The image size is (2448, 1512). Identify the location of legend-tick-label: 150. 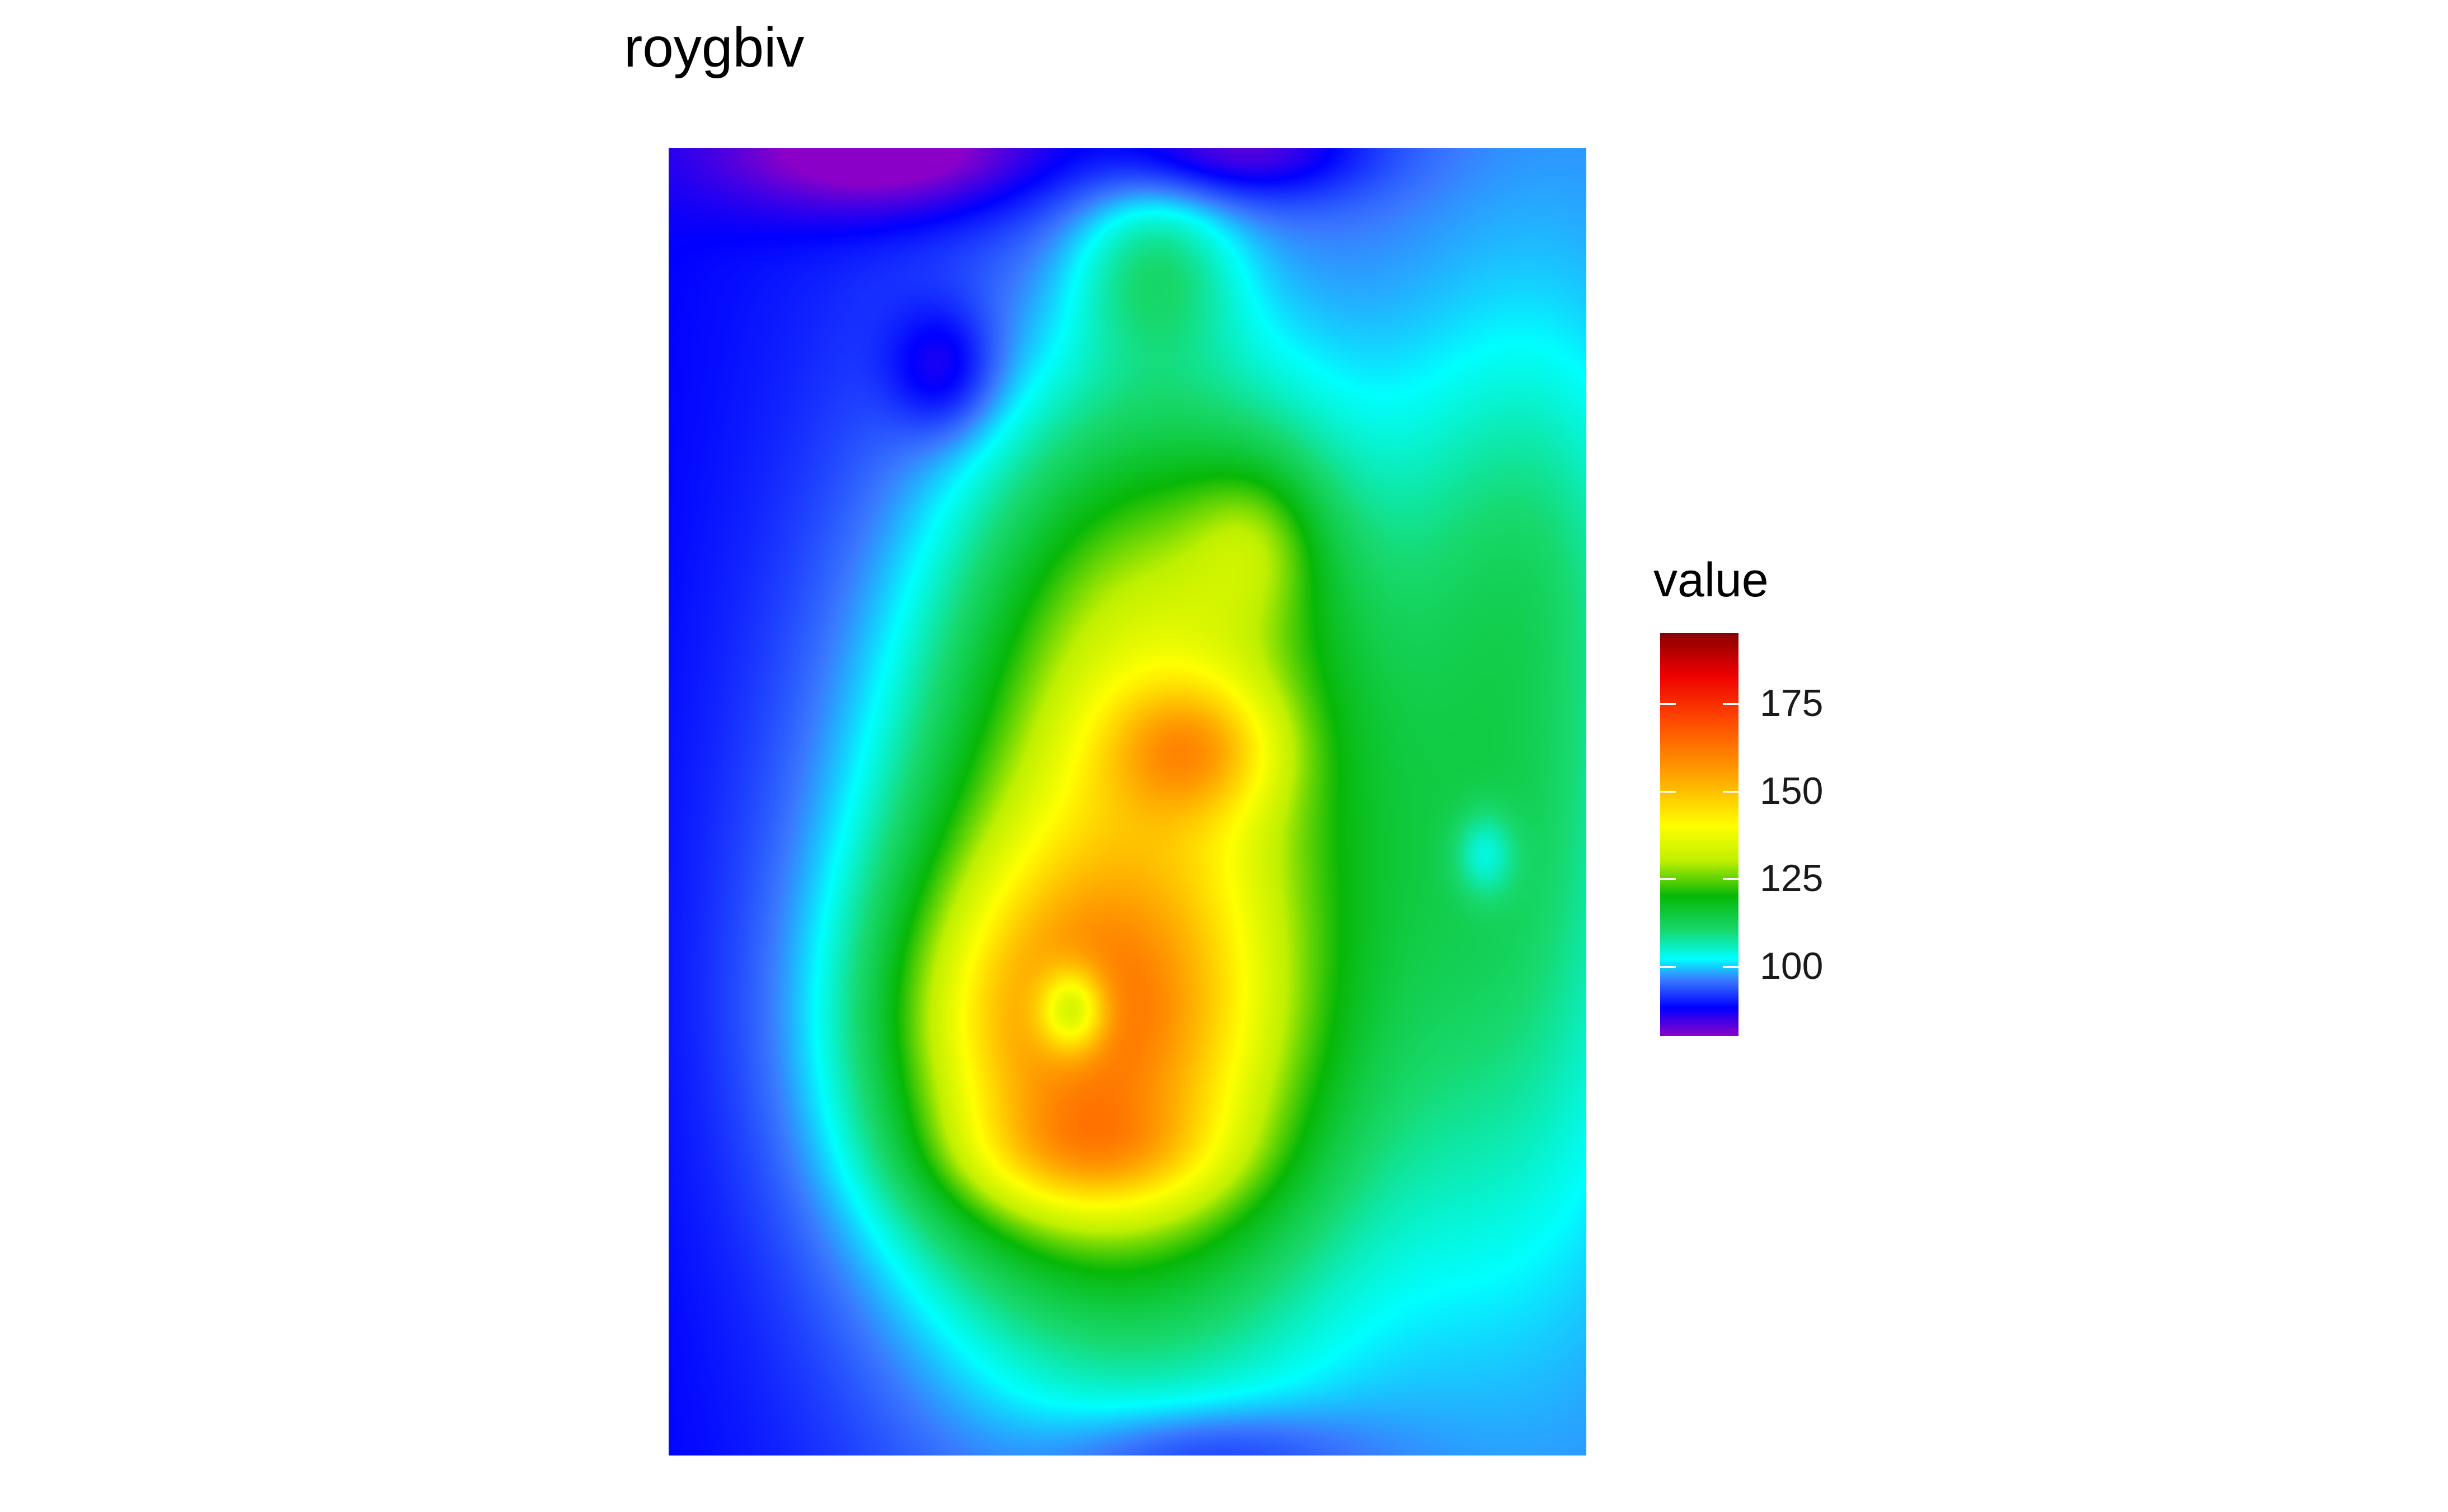
(1792, 791).